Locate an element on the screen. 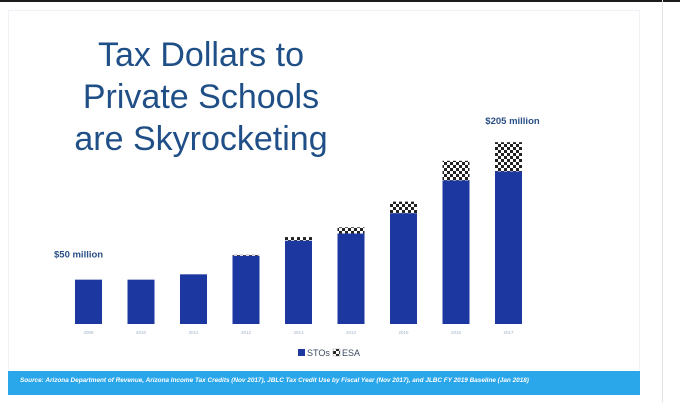 This screenshot has width=680, height=402. x-tick-label: 2017 is located at coordinates (508, 332).